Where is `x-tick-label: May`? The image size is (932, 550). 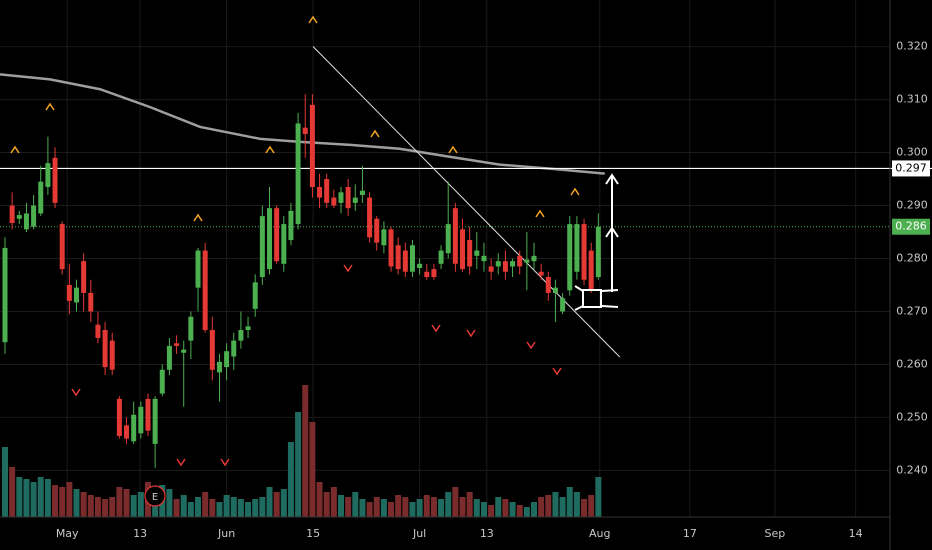 x-tick-label: May is located at coordinates (67, 533).